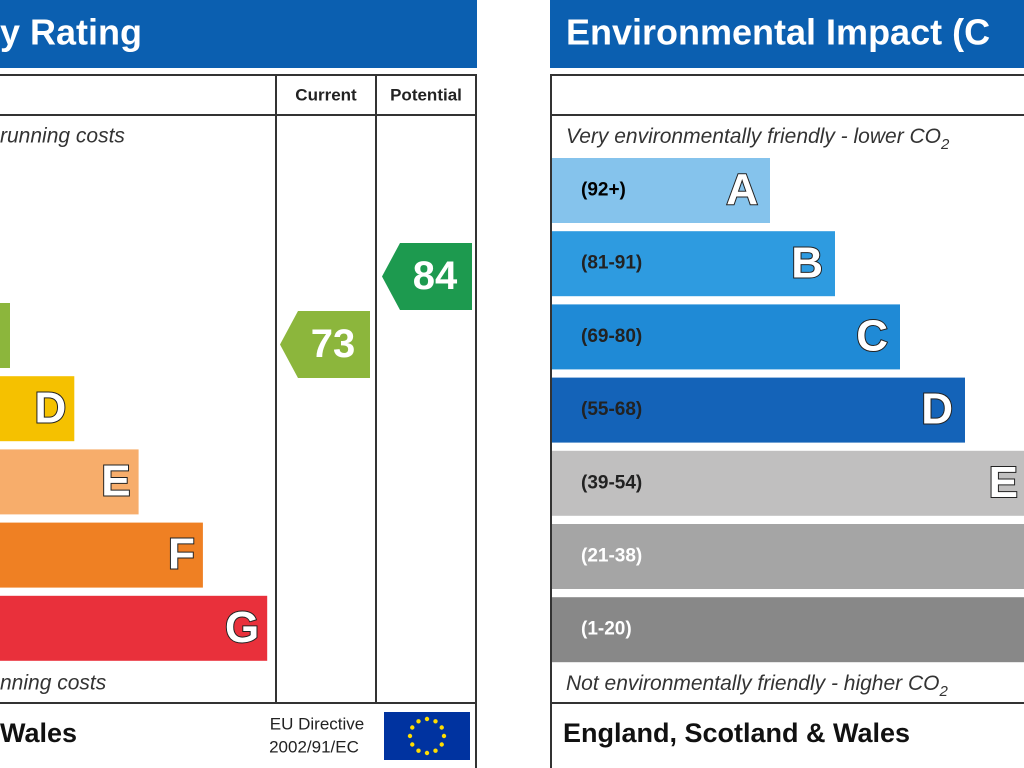 This screenshot has width=1024, height=768. What do you see at coordinates (314, 746) in the screenshot?
I see `directive: 2002/91/EC` at bounding box center [314, 746].